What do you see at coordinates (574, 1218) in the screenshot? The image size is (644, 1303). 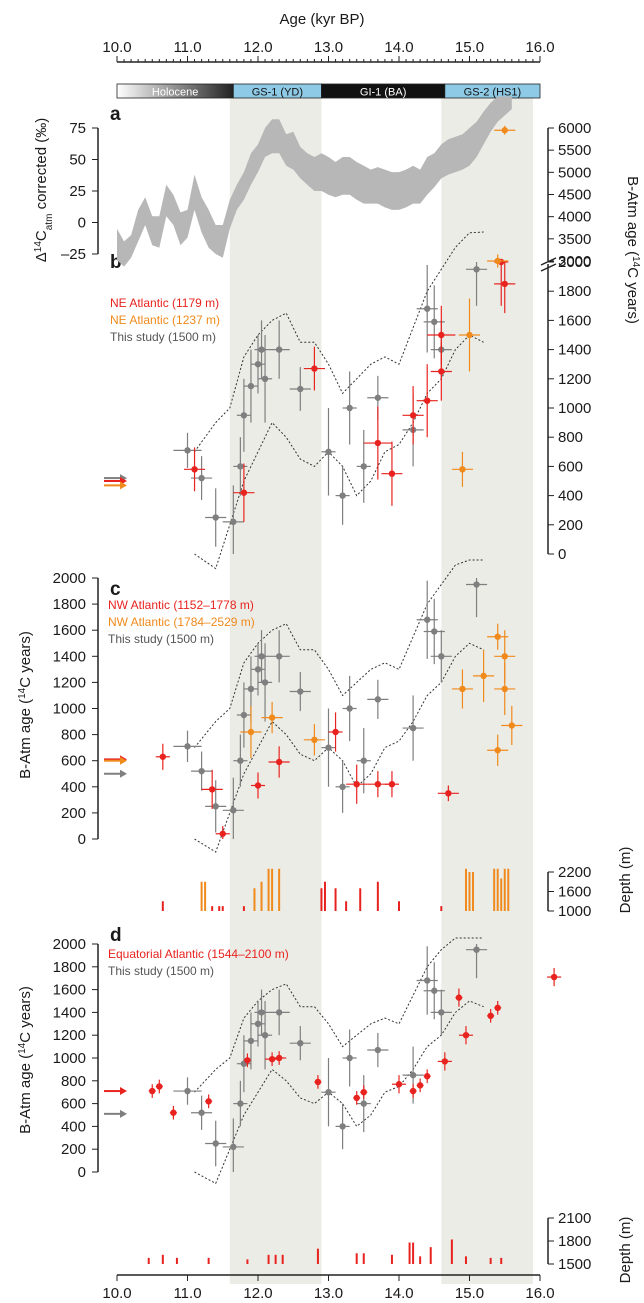 I see `panel-d-depth-tick-label: 2100` at bounding box center [574, 1218].